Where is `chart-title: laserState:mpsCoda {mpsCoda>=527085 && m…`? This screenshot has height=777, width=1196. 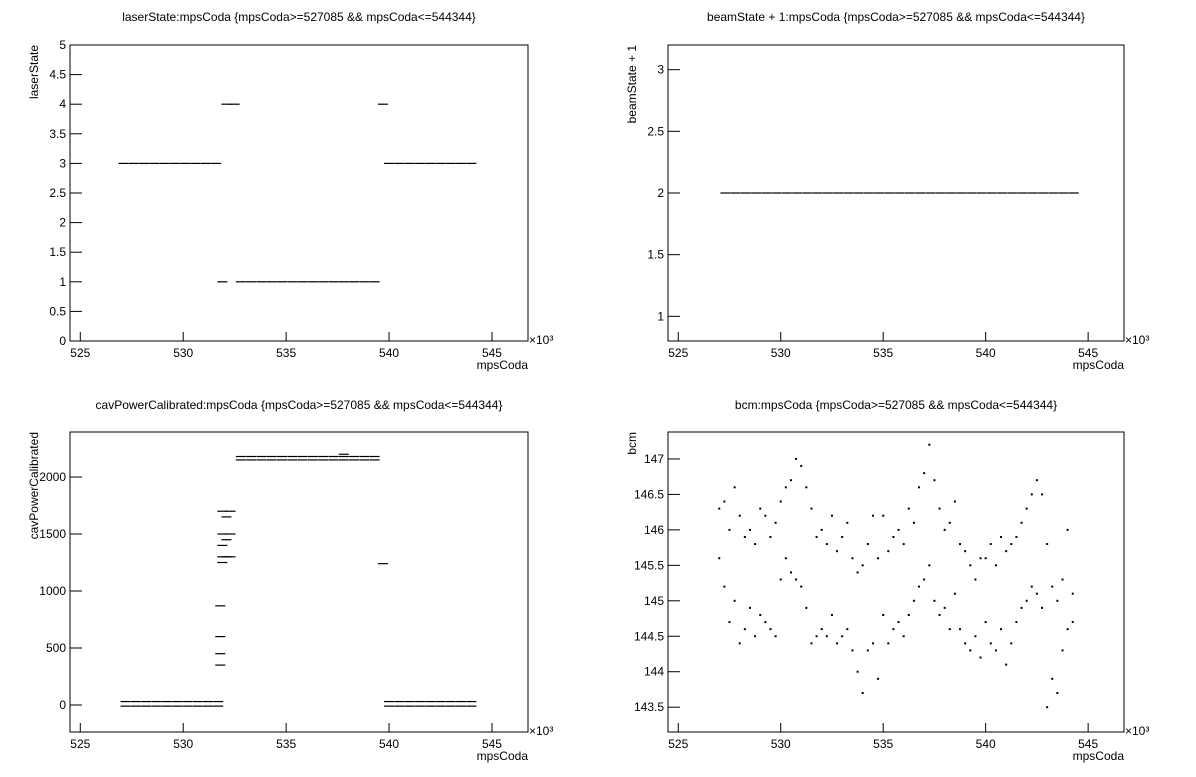 chart-title: laserState:mpsCoda {mpsCoda>=527085 && m… is located at coordinates (299, 17).